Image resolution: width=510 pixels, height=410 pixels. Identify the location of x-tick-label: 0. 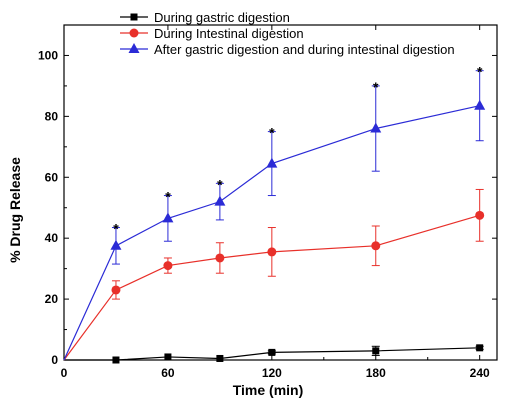
(64, 373).